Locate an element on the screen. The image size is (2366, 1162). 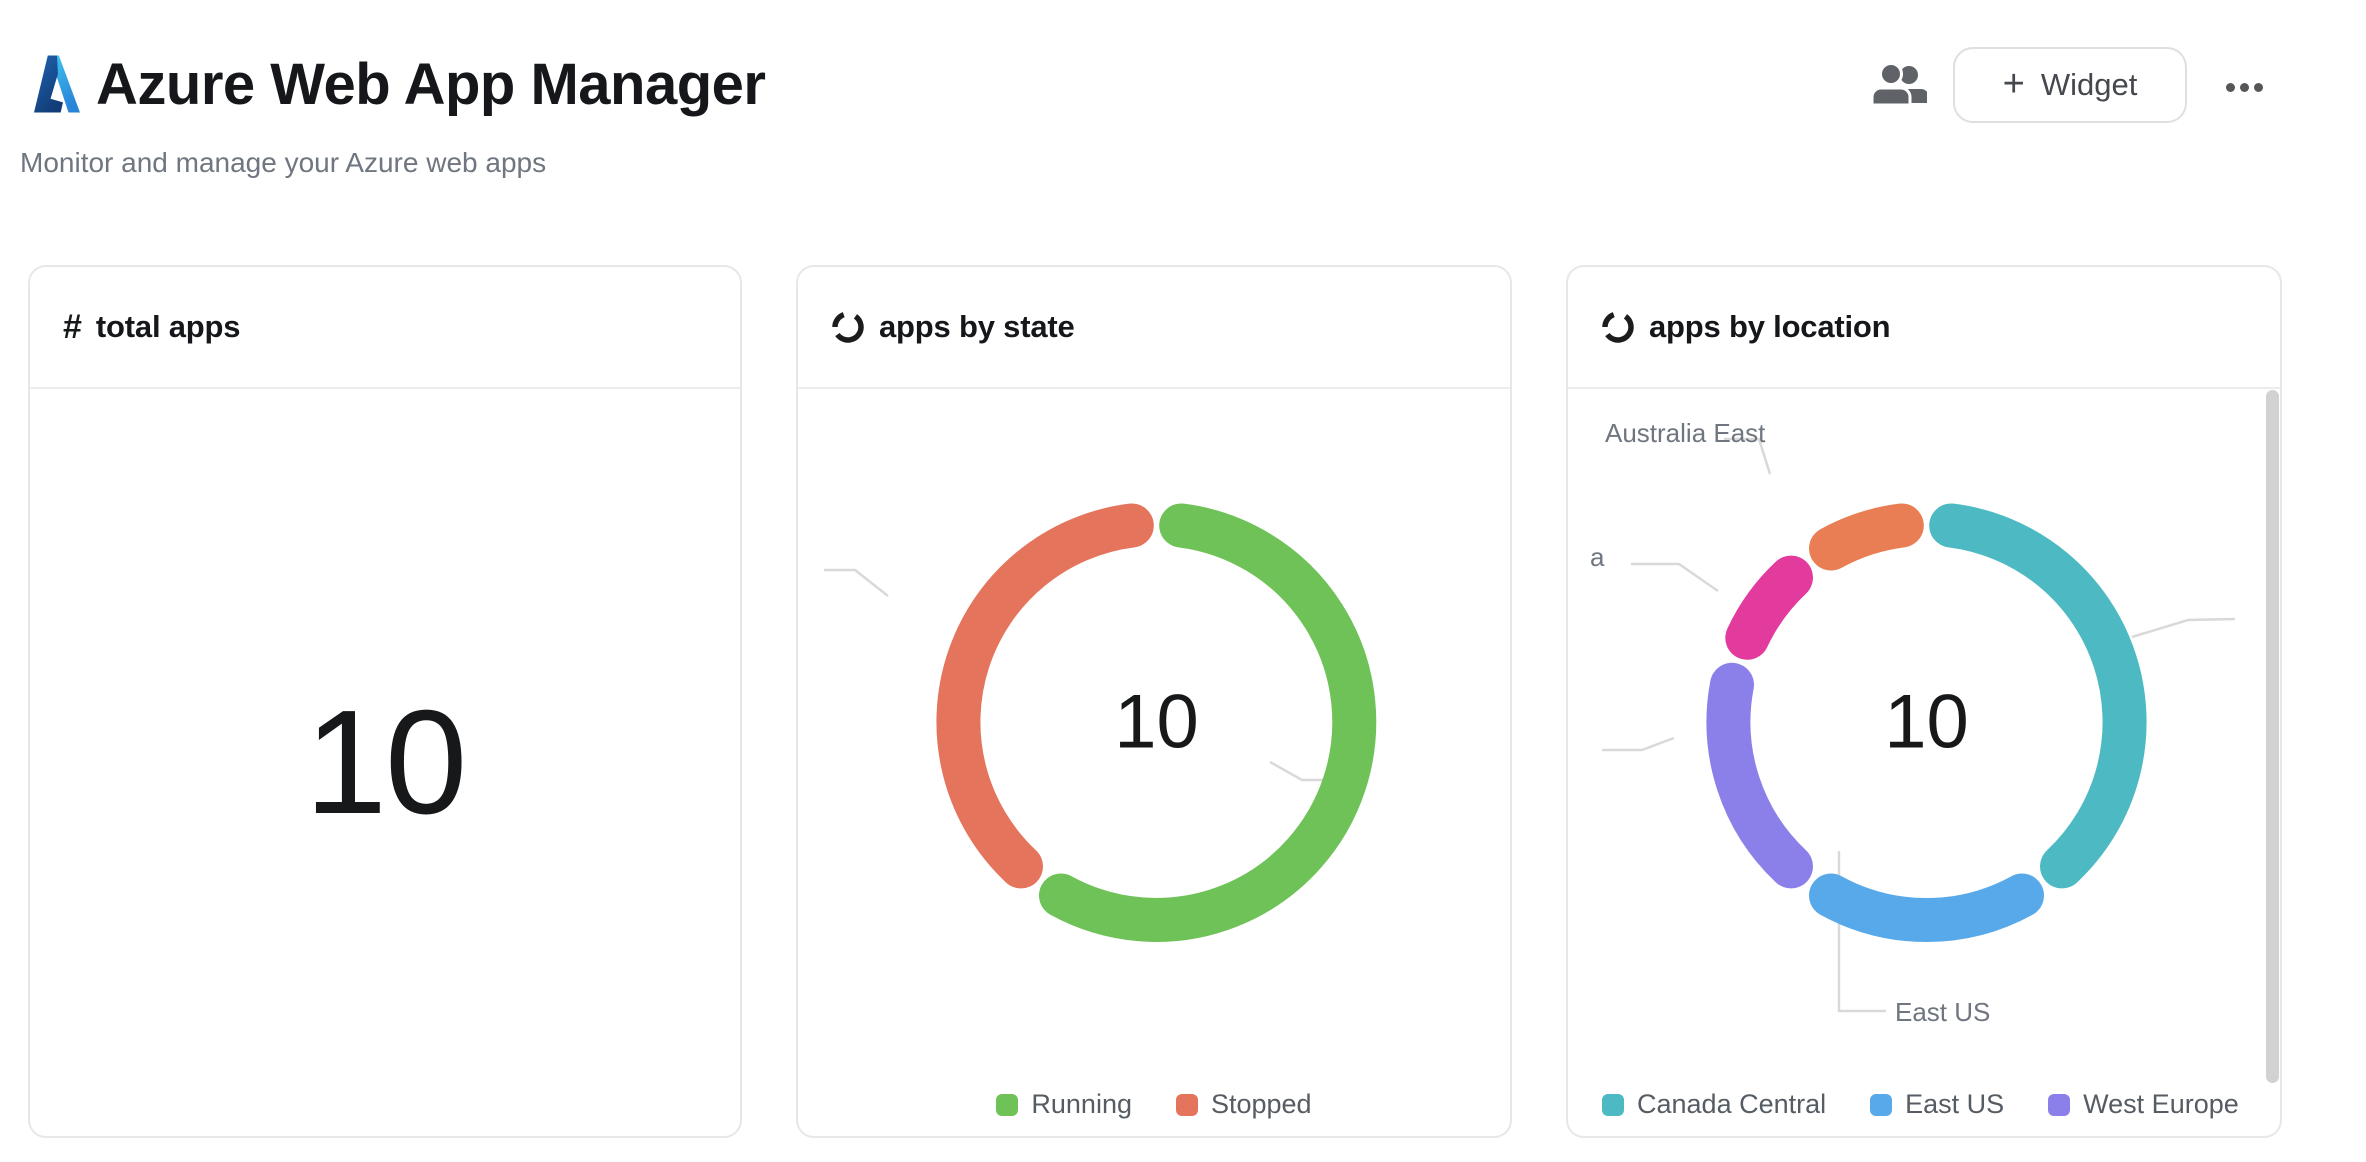
azure-logo is located at coordinates (57, 84).